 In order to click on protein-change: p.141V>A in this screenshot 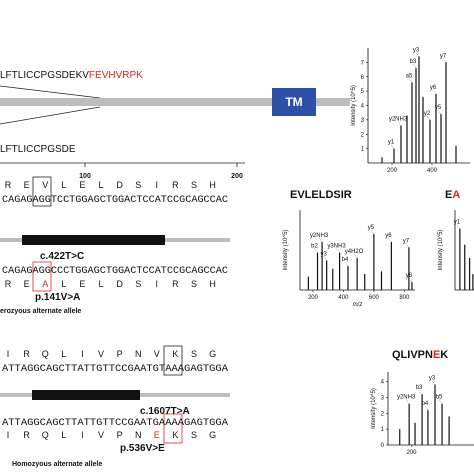, I will do `click(57, 297)`.